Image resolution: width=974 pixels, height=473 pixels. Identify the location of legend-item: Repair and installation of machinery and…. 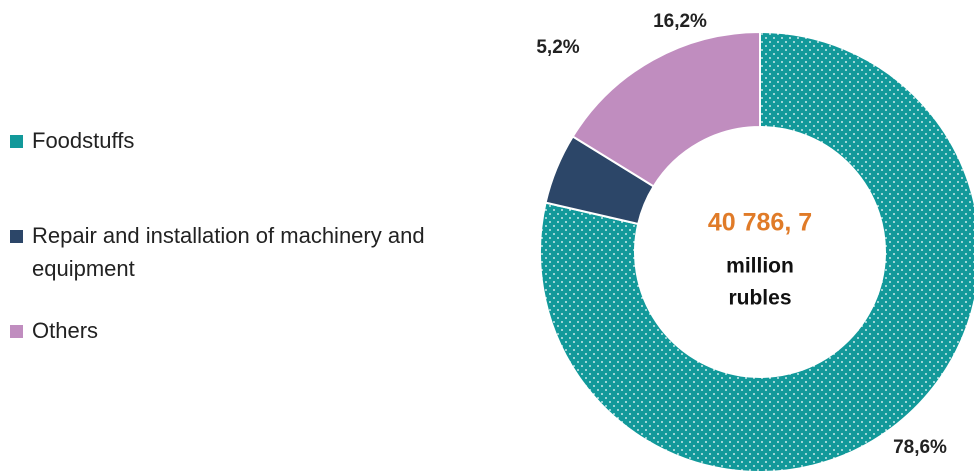
(270, 252).